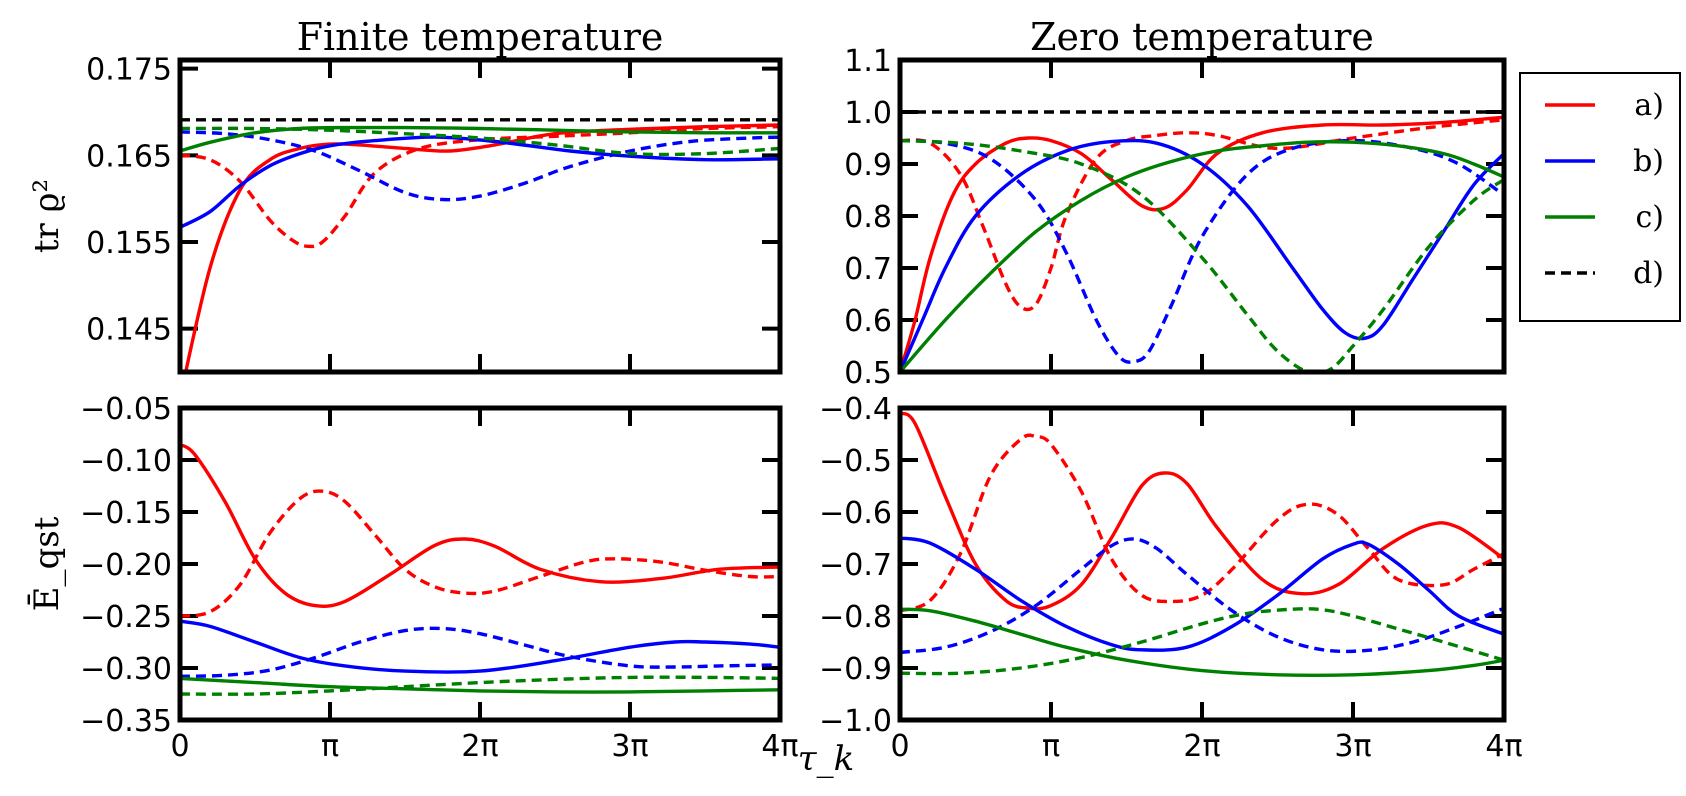 The height and width of the screenshot is (796, 1686). I want to click on ytick-label: 0.9, so click(868, 165).